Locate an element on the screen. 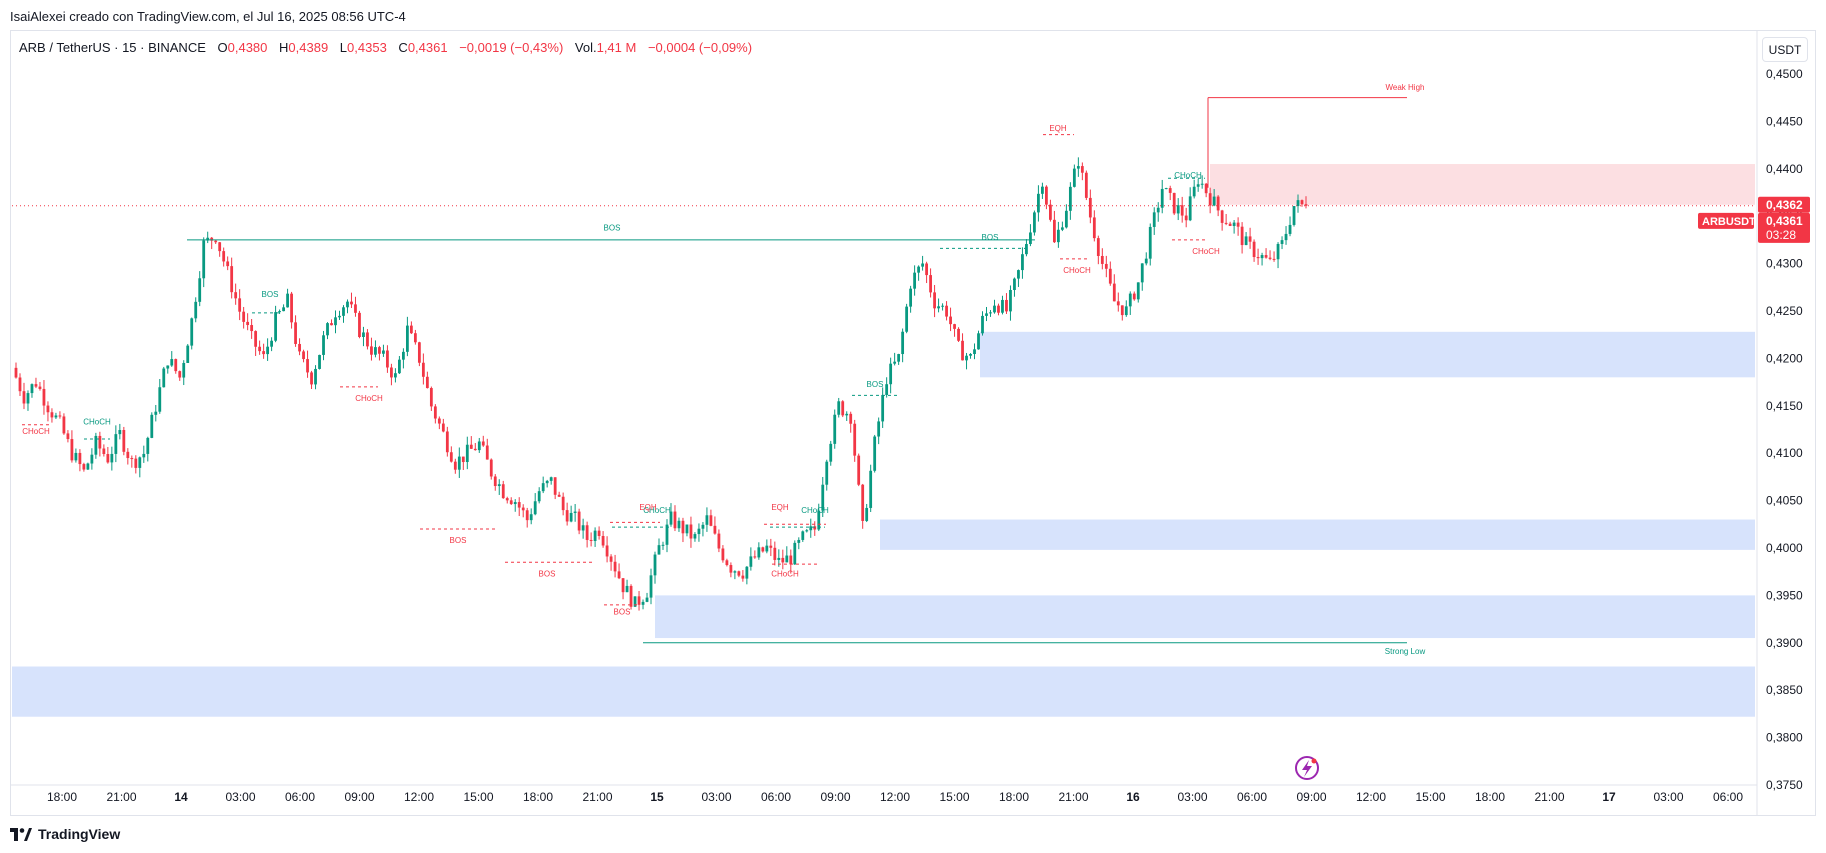  price-tick-label: 0,4500 is located at coordinates (1784, 74).